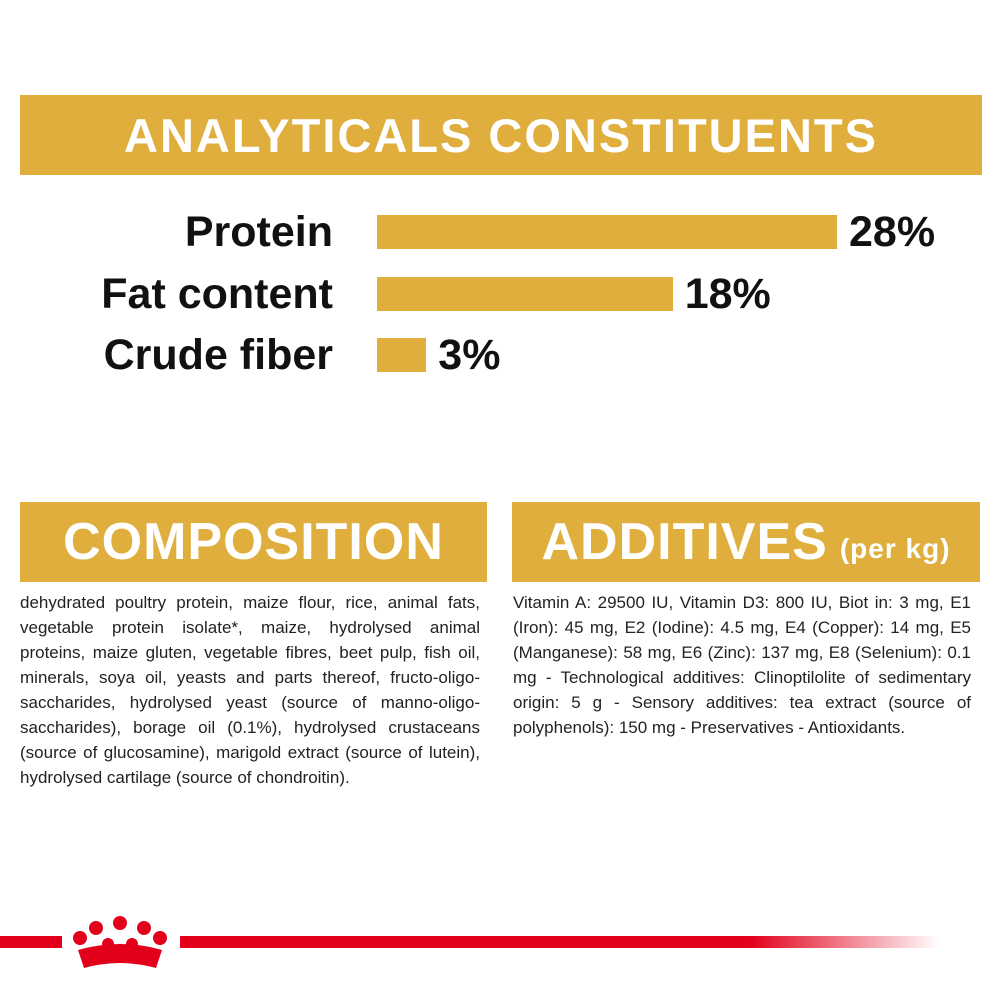  Describe the element at coordinates (895, 548) in the screenshot. I see `additives-subtitle: (per kg)` at that location.